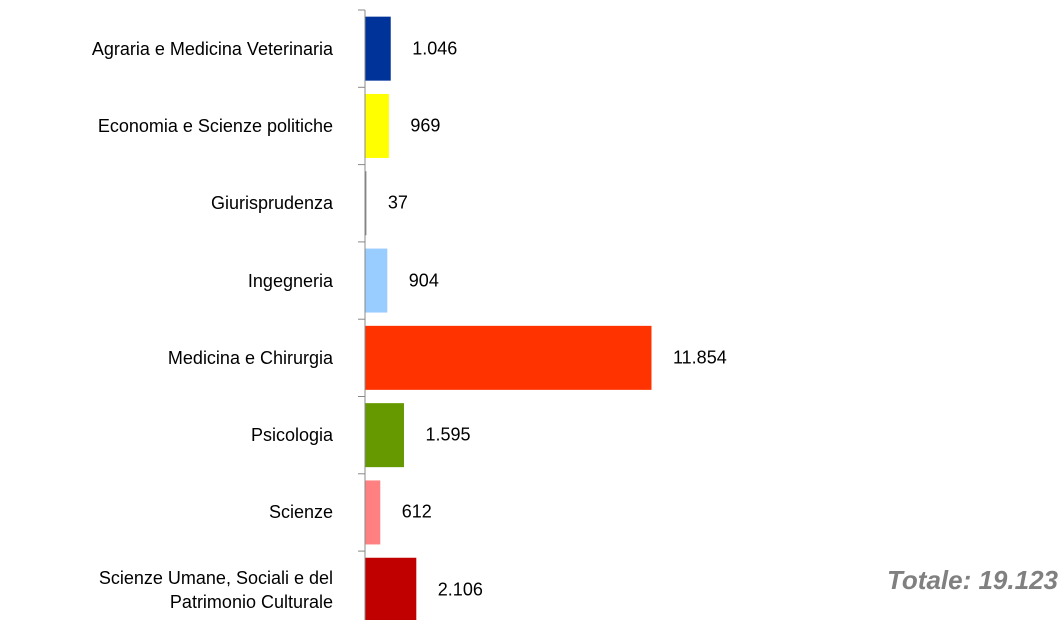 This screenshot has width=1063, height=620. Describe the element at coordinates (291, 435) in the screenshot. I see `category-label: Psicologia` at that location.